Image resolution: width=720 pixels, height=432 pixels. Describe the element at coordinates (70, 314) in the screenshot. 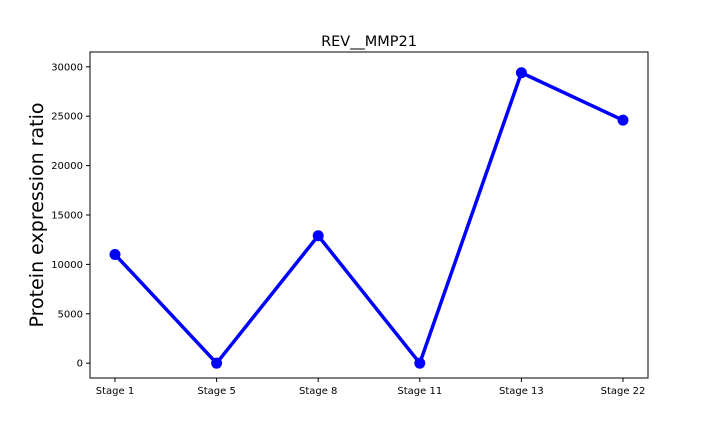

I see `y-tick-label: 5000` at that location.